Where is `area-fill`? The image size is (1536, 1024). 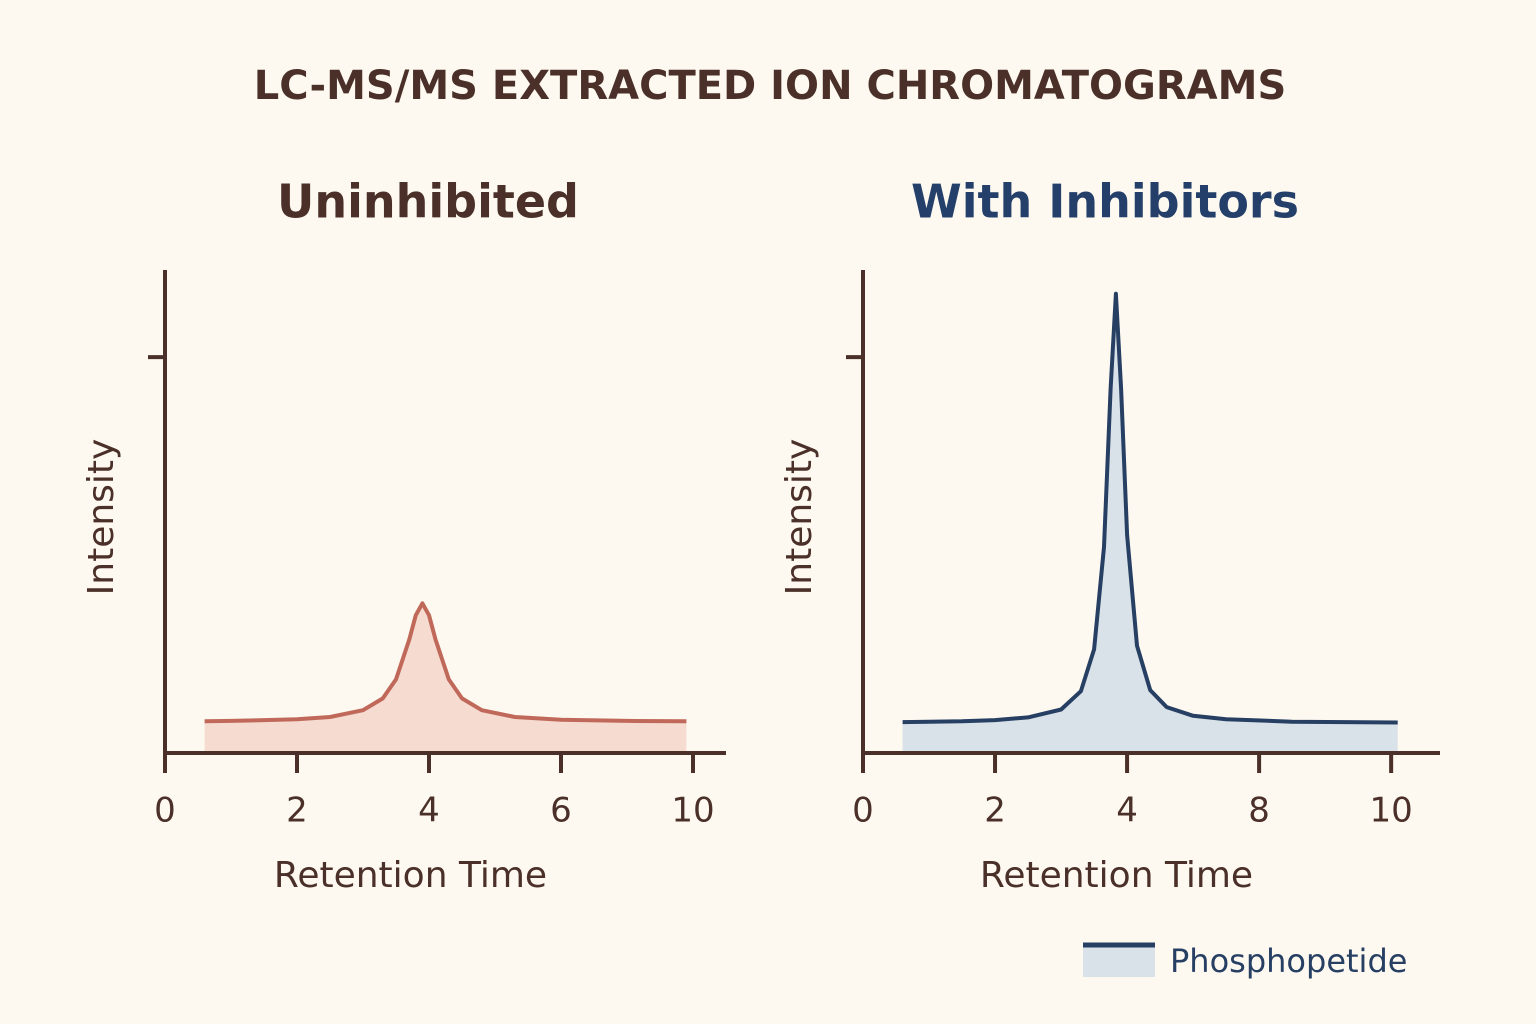 area-fill is located at coordinates (445, 678).